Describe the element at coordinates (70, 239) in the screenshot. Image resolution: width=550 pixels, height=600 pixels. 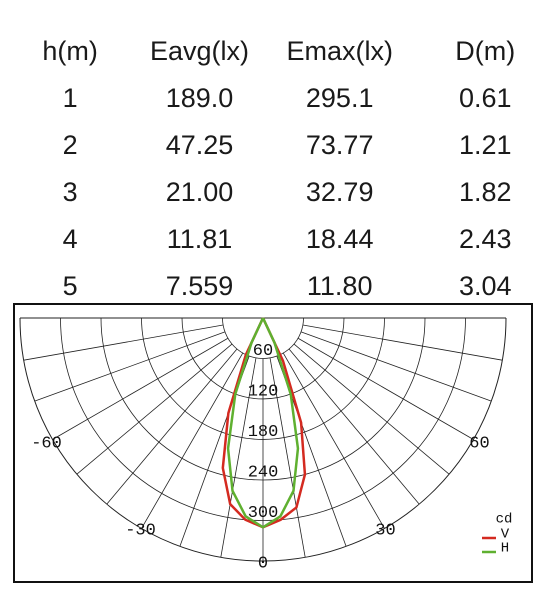
I see `table-cell: 4` at that location.